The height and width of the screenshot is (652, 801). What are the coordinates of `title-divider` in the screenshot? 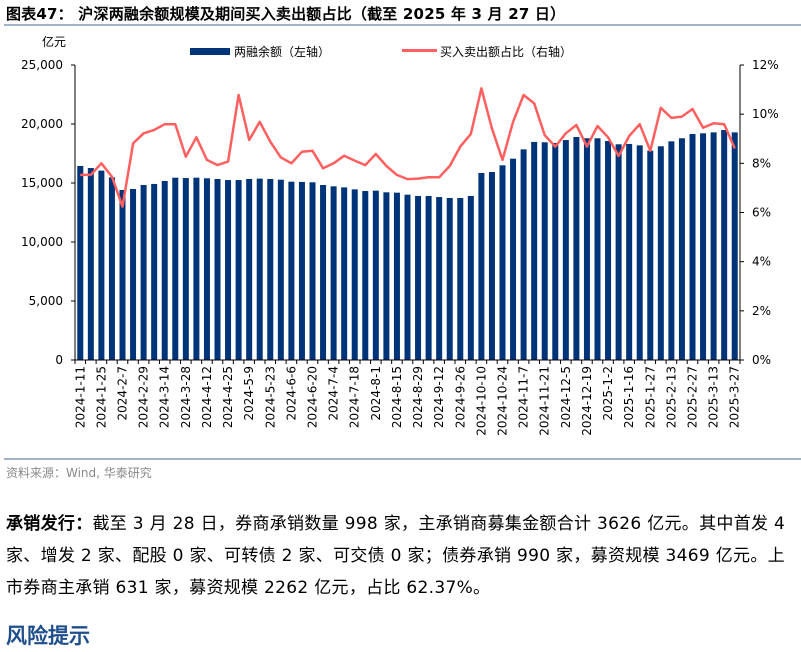 It's located at (402, 25).